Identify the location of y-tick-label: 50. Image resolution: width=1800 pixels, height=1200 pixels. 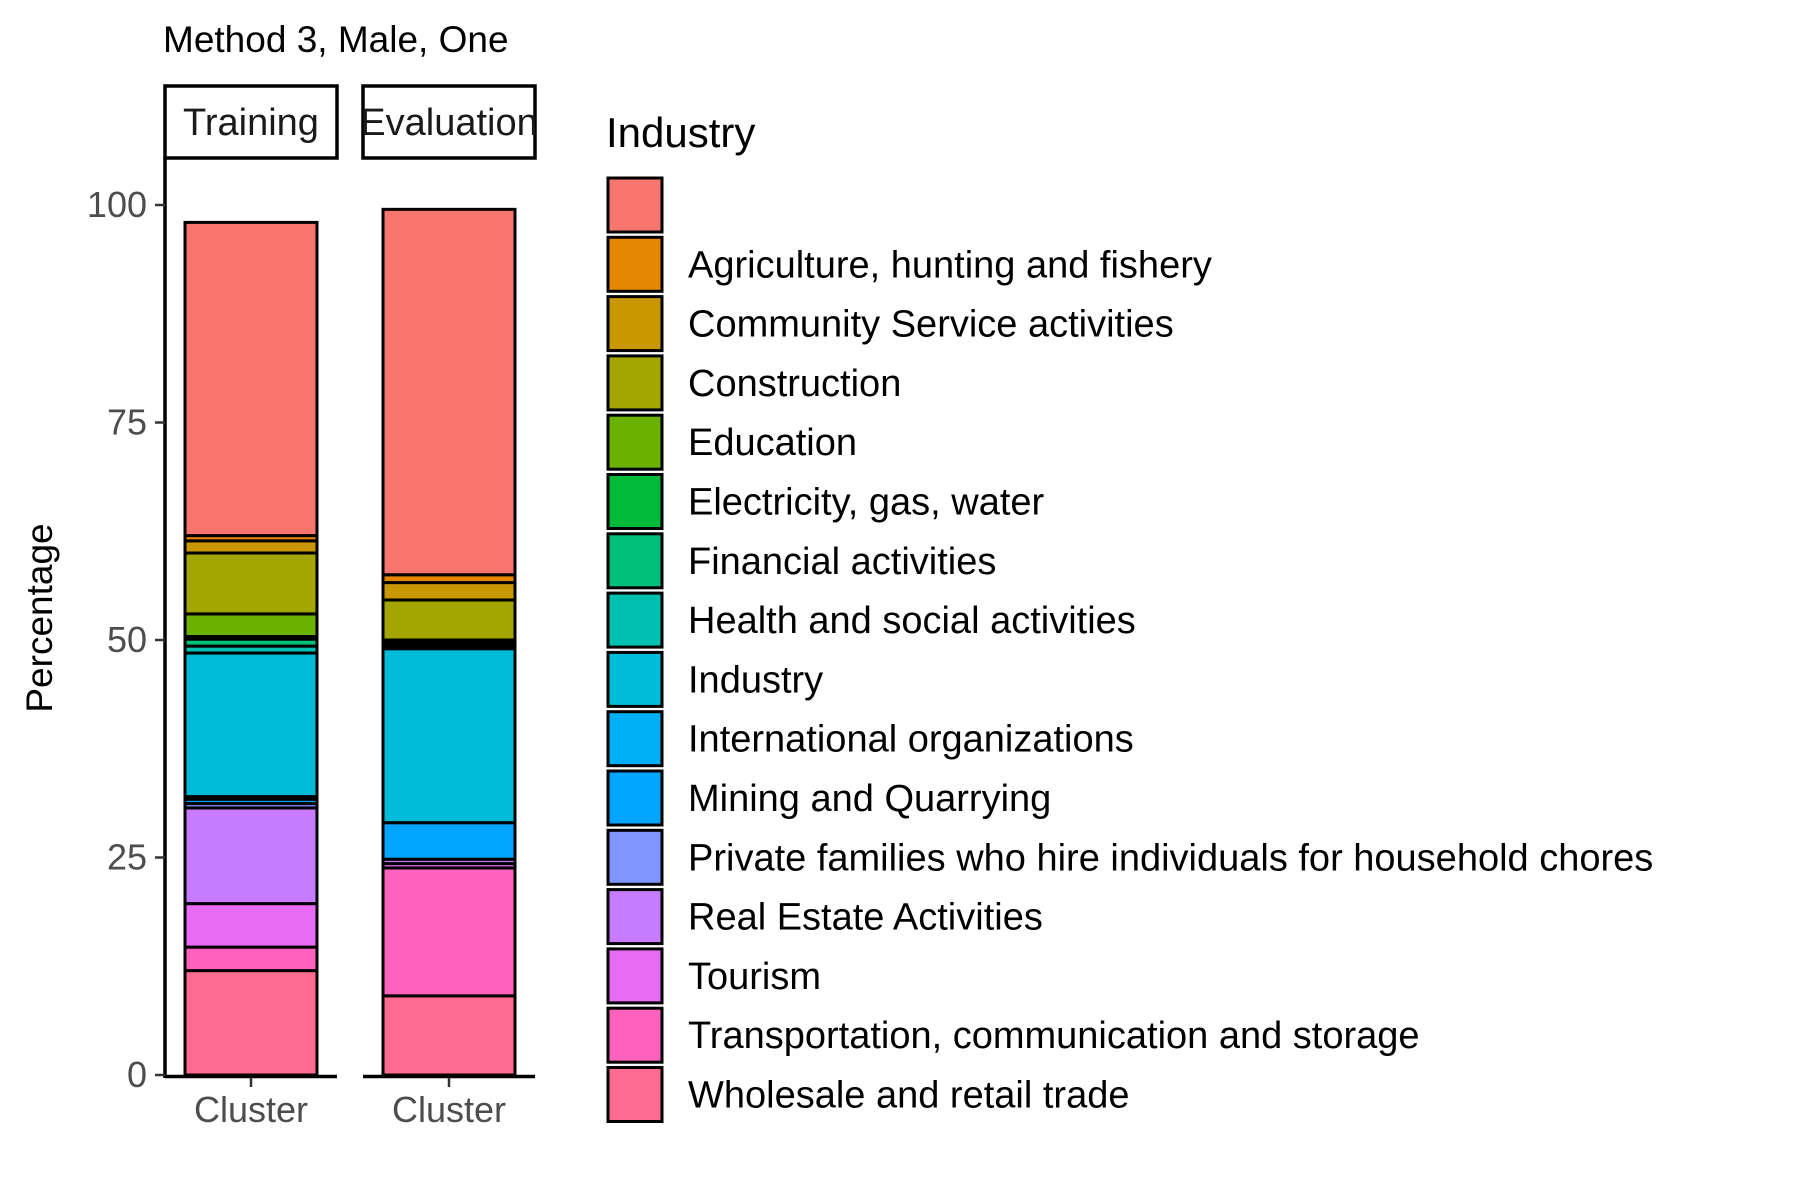
(127, 639).